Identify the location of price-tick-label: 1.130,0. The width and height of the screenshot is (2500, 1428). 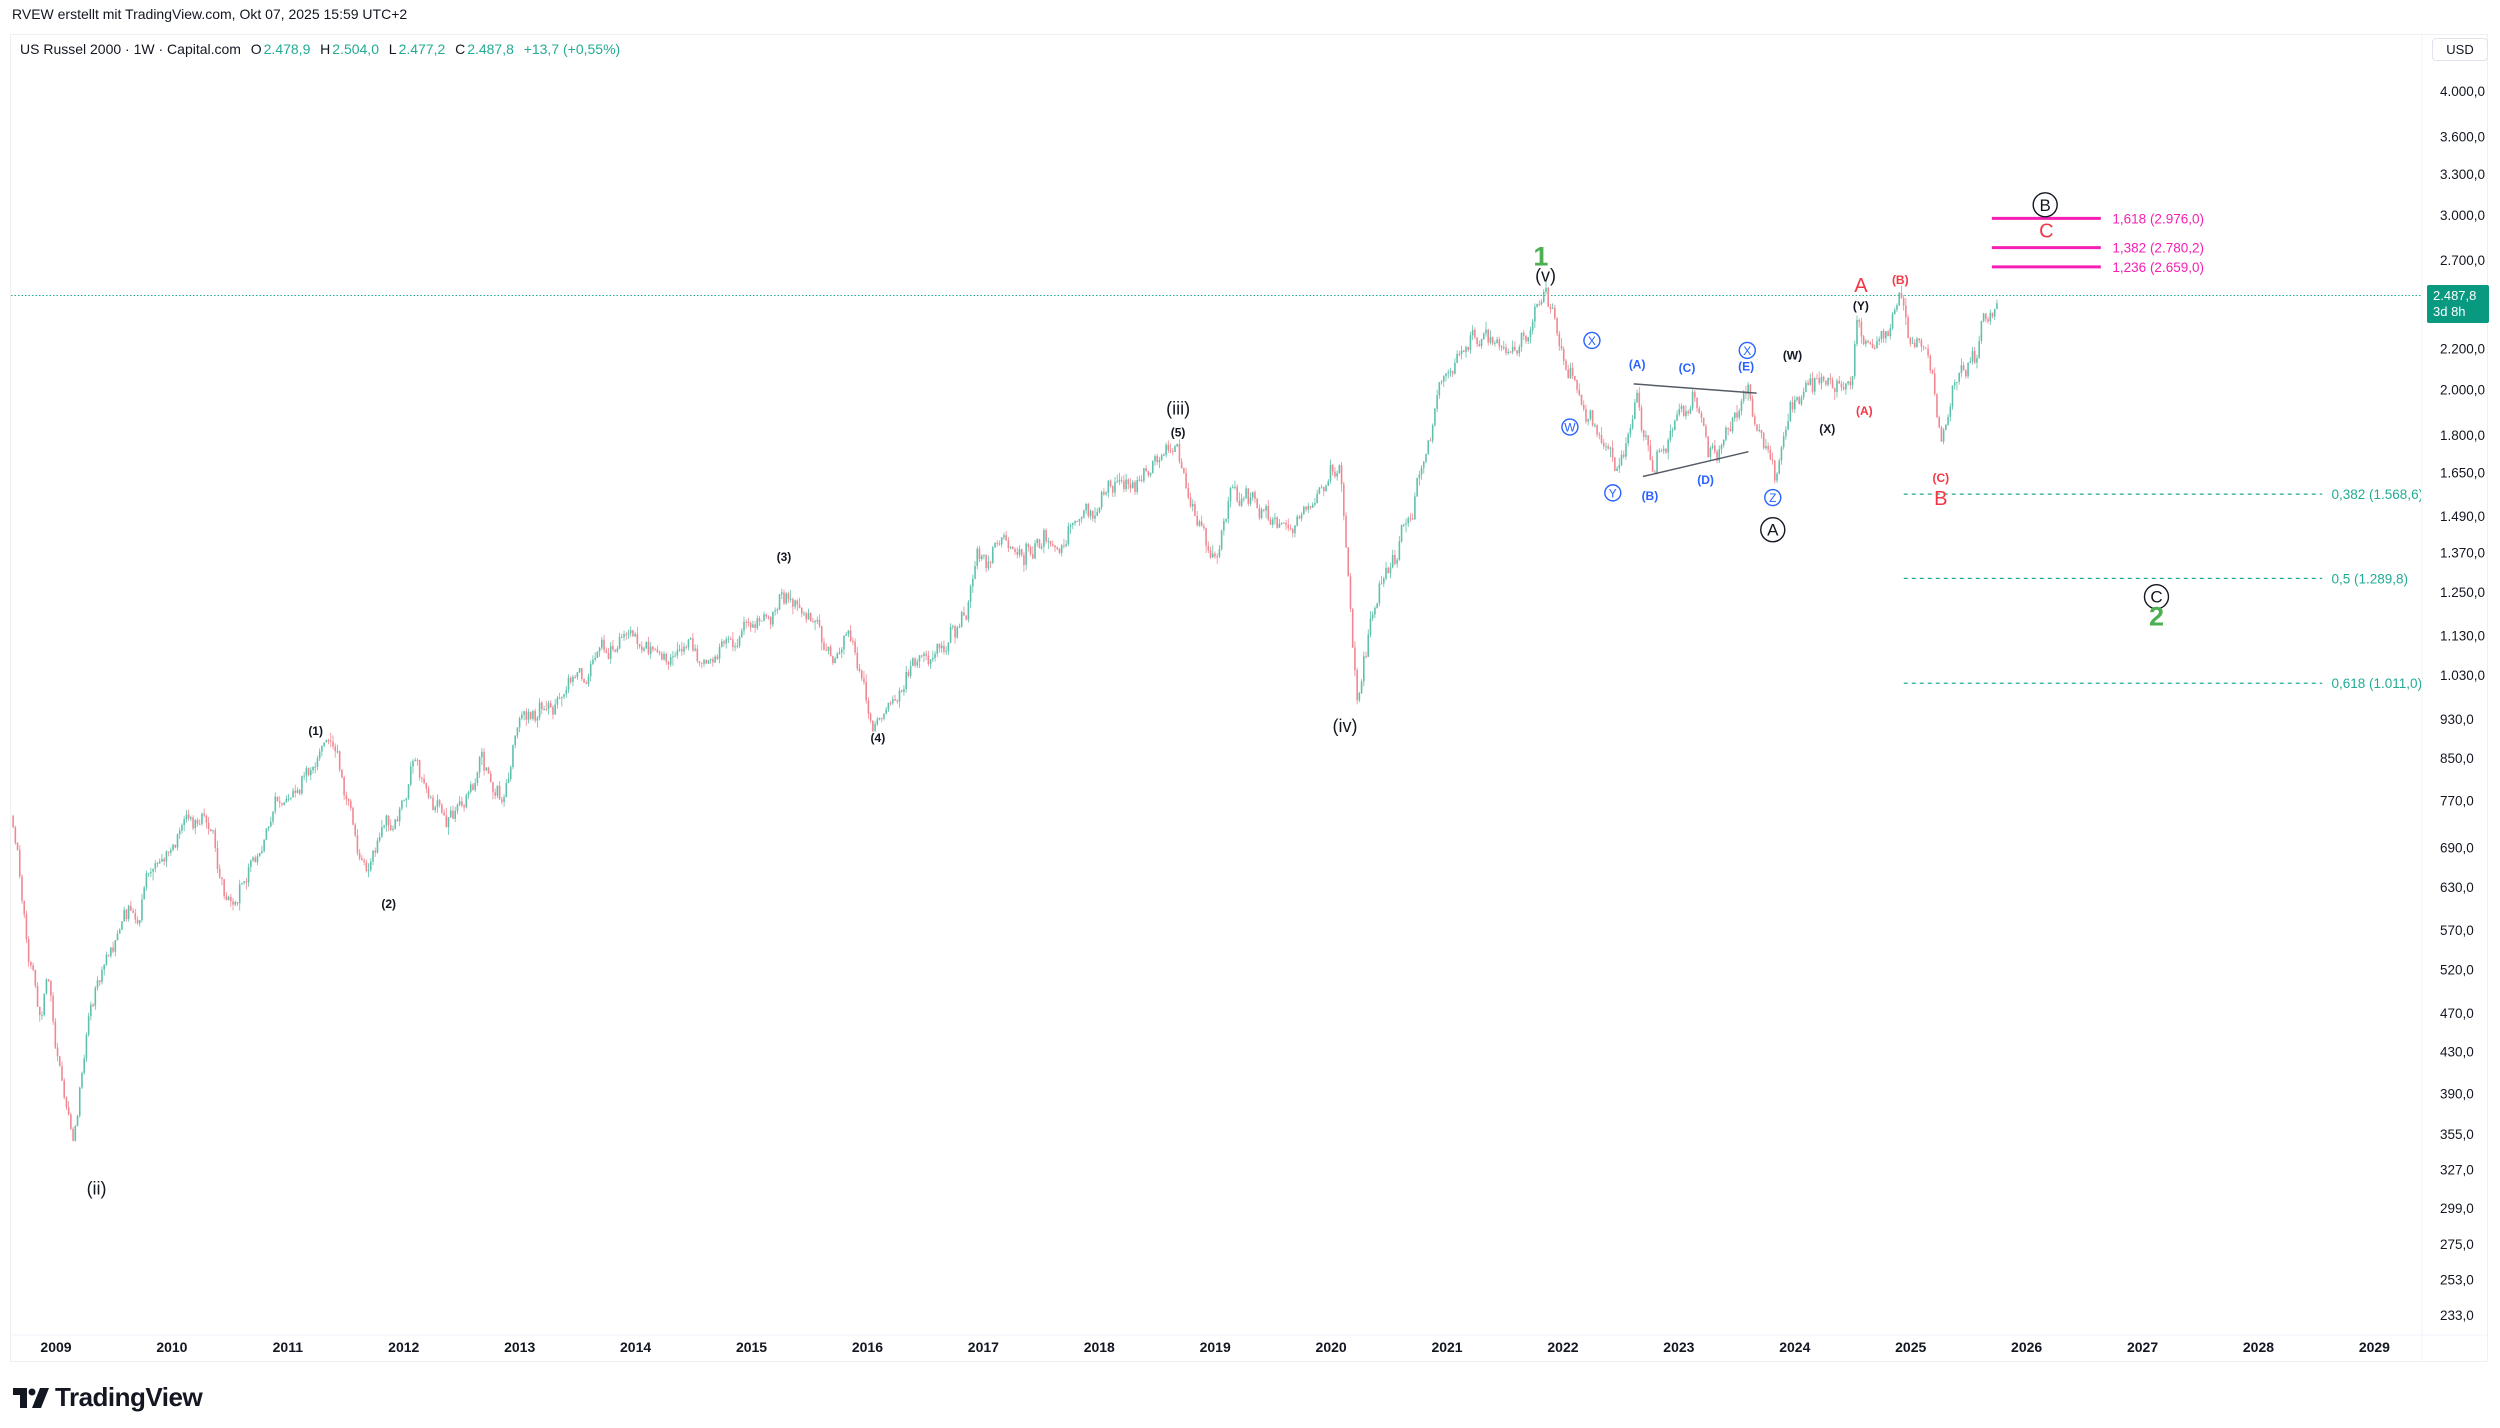
(2462, 635).